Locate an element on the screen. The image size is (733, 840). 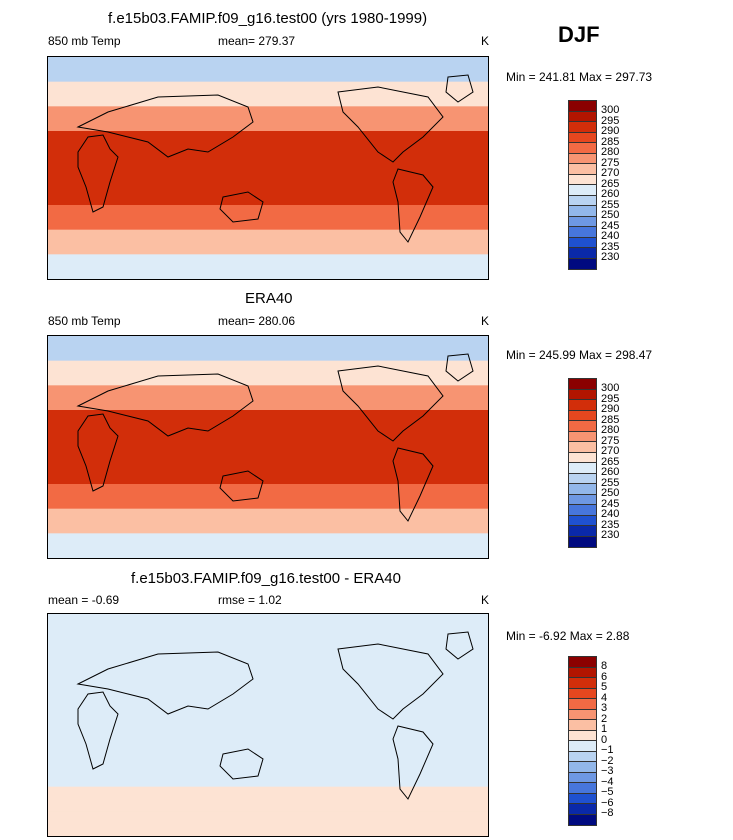
colorbar-tick-label: −6 is located at coordinates (607, 802).